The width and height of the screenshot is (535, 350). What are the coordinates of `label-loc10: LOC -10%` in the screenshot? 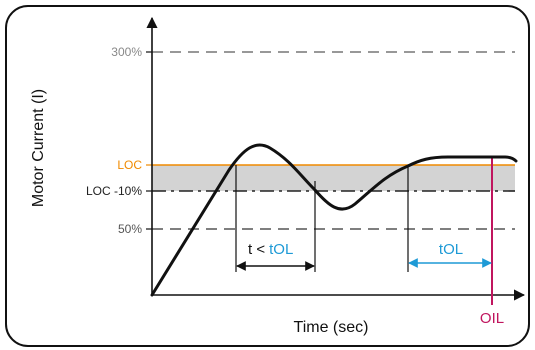 It's located at (114, 191).